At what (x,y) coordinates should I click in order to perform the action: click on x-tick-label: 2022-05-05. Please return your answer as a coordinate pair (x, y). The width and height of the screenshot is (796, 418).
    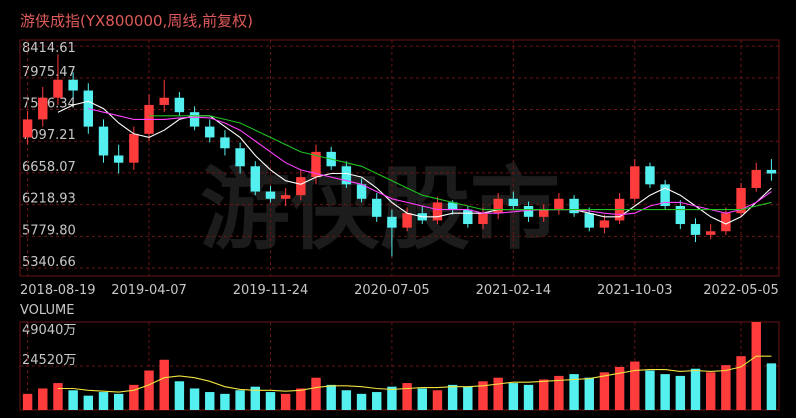
    Looking at the image, I should click on (741, 290).